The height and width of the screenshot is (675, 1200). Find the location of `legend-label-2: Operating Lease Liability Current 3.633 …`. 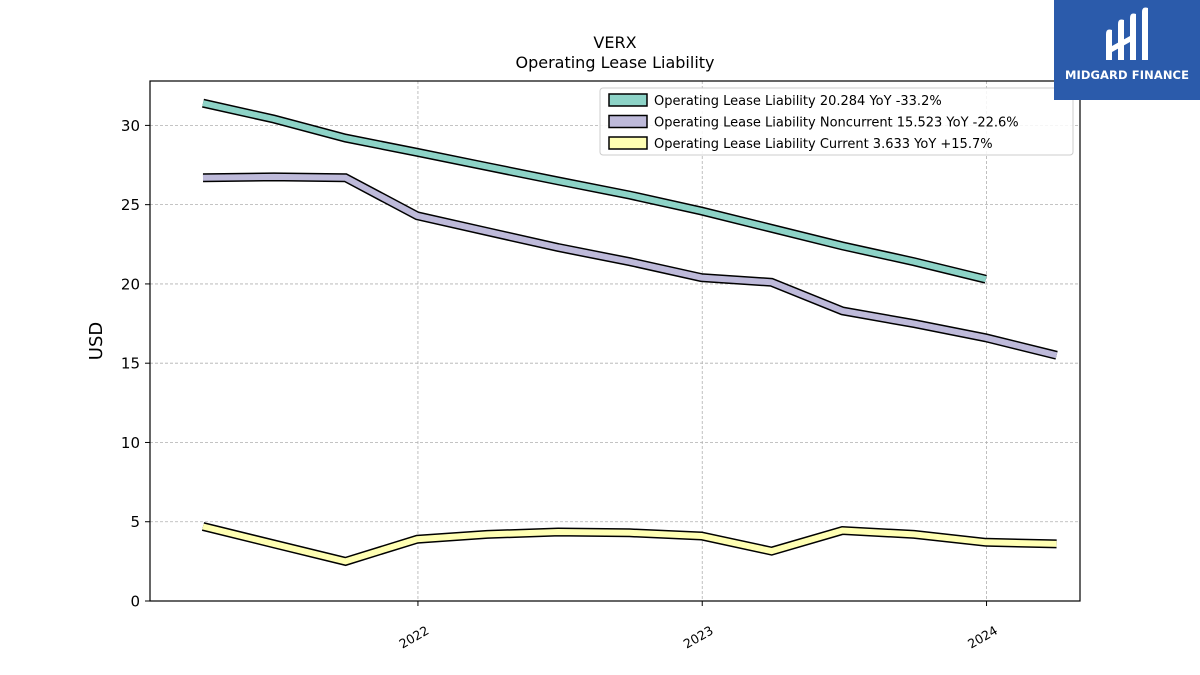

legend-label-2: Operating Lease Liability Current 3.633 … is located at coordinates (823, 144).